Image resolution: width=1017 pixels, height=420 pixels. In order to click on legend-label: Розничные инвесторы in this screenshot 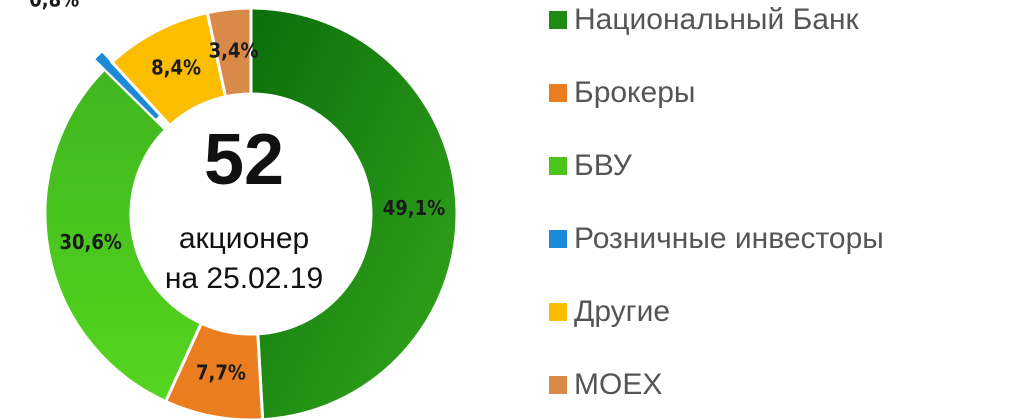, I will do `click(729, 238)`.